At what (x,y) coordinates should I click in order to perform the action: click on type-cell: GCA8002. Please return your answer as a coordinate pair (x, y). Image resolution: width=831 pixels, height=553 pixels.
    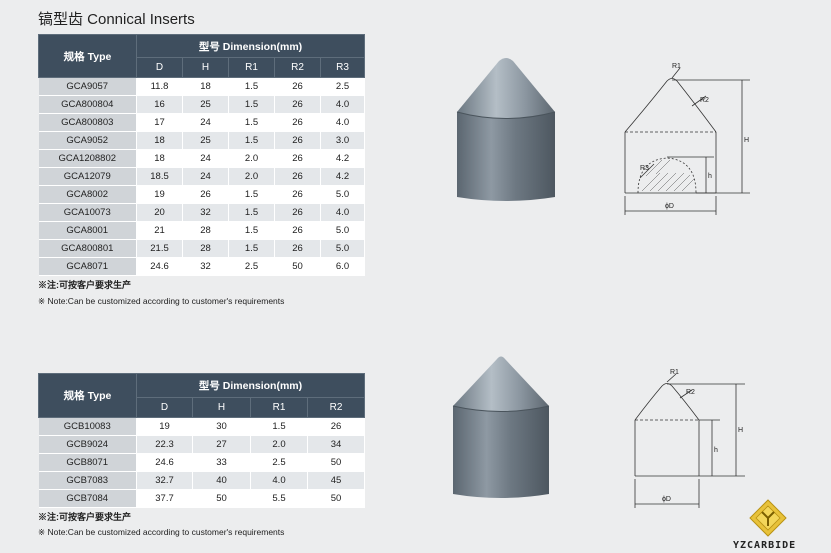
    Looking at the image, I should click on (87, 194).